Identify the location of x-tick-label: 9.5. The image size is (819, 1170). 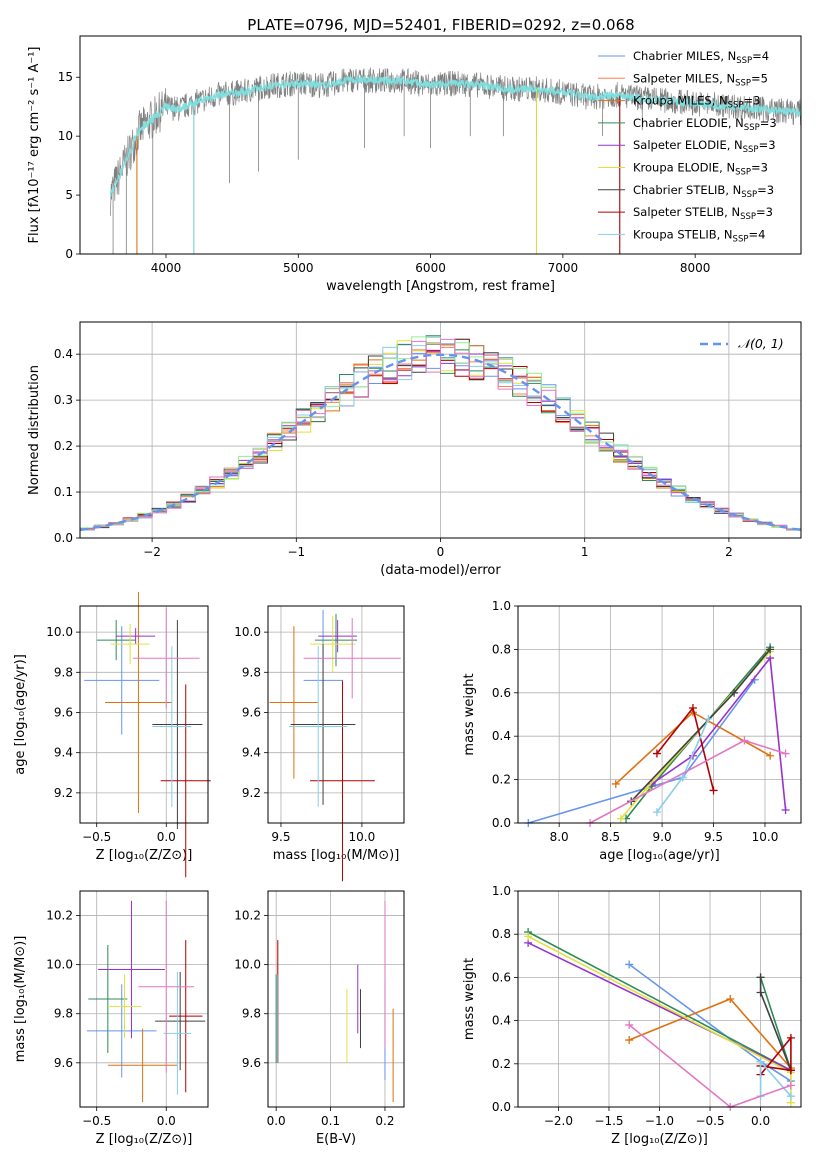
(280, 837).